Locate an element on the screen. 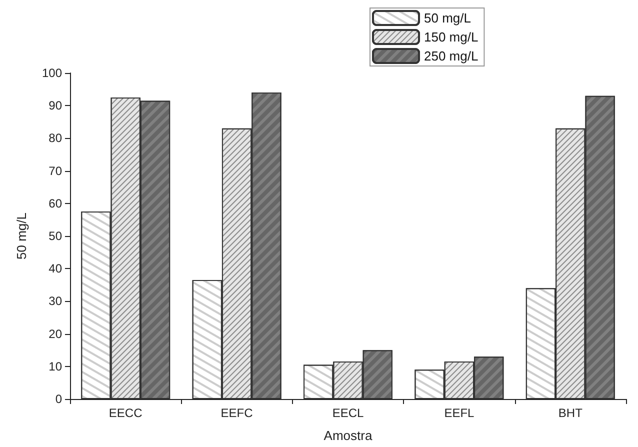  y-tick-label: 80 is located at coordinates (55, 138).